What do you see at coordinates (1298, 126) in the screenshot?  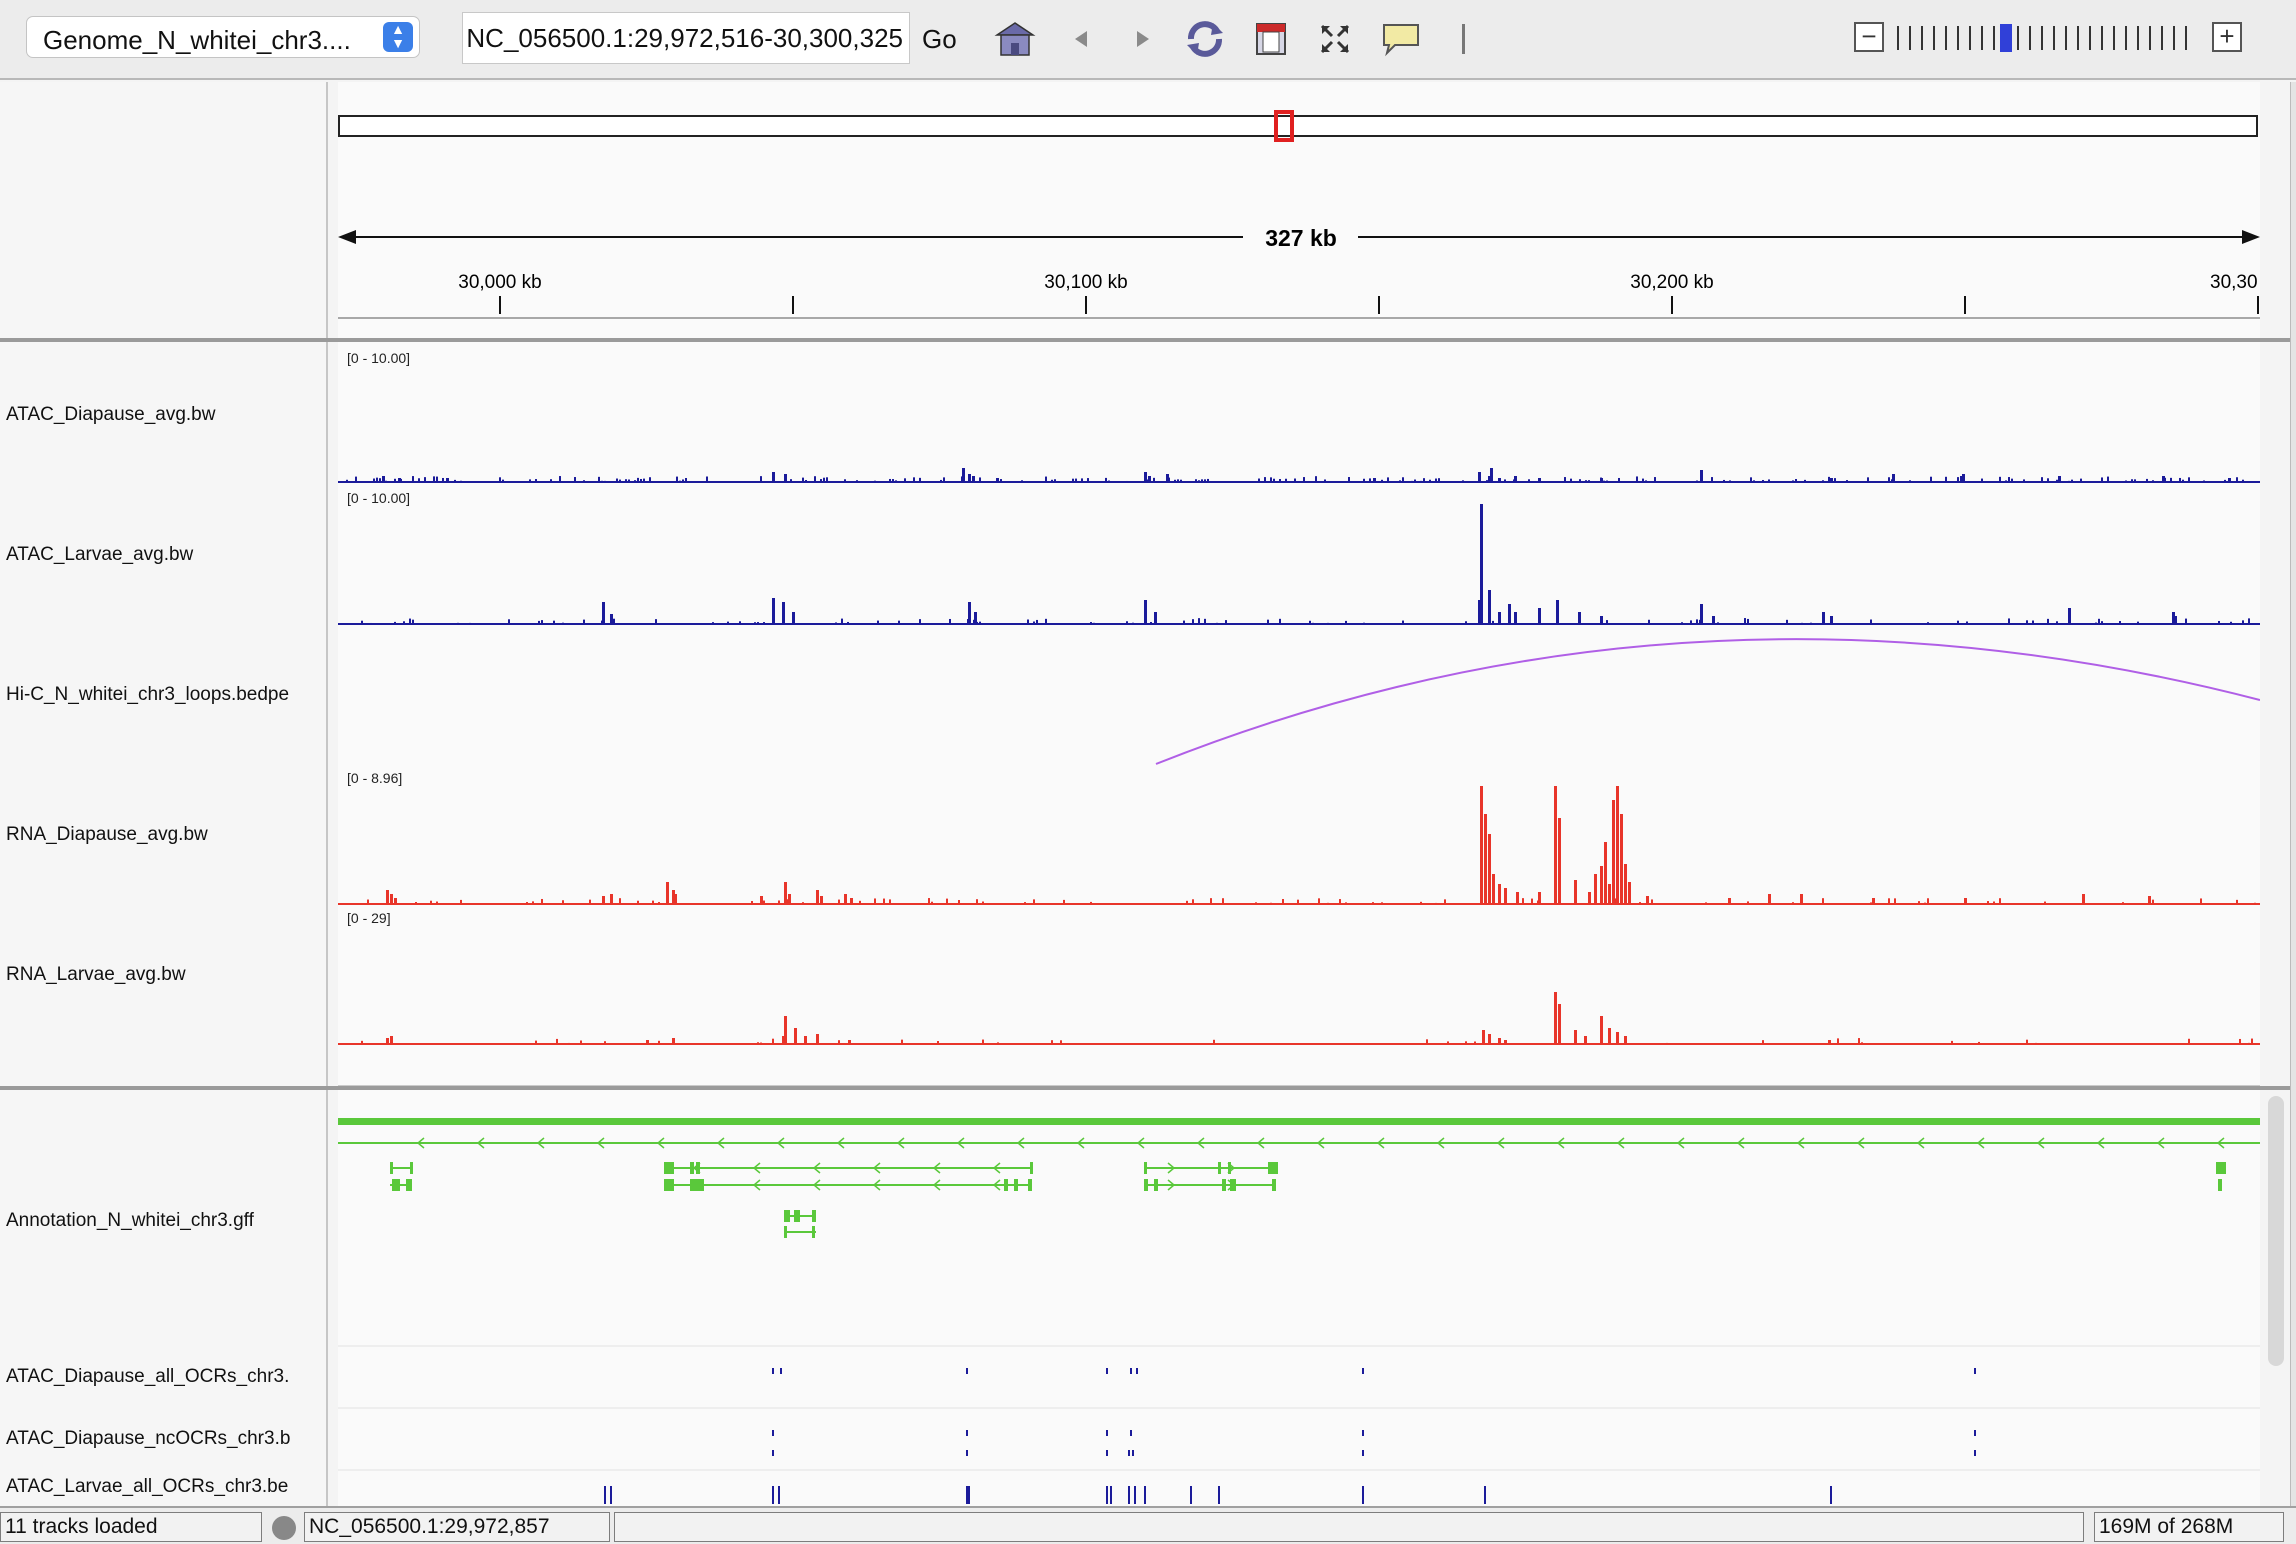 I see `chromosome-ideogram` at bounding box center [1298, 126].